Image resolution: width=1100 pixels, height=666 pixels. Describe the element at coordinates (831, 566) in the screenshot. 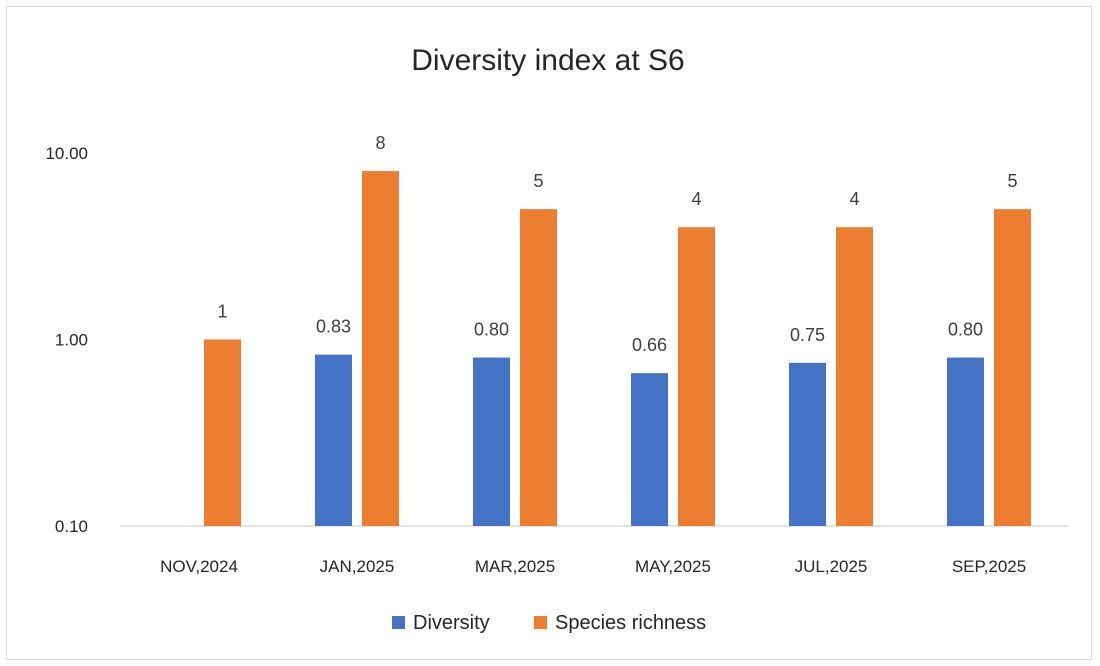

I see `x-tick-label: JUL,2025` at that location.